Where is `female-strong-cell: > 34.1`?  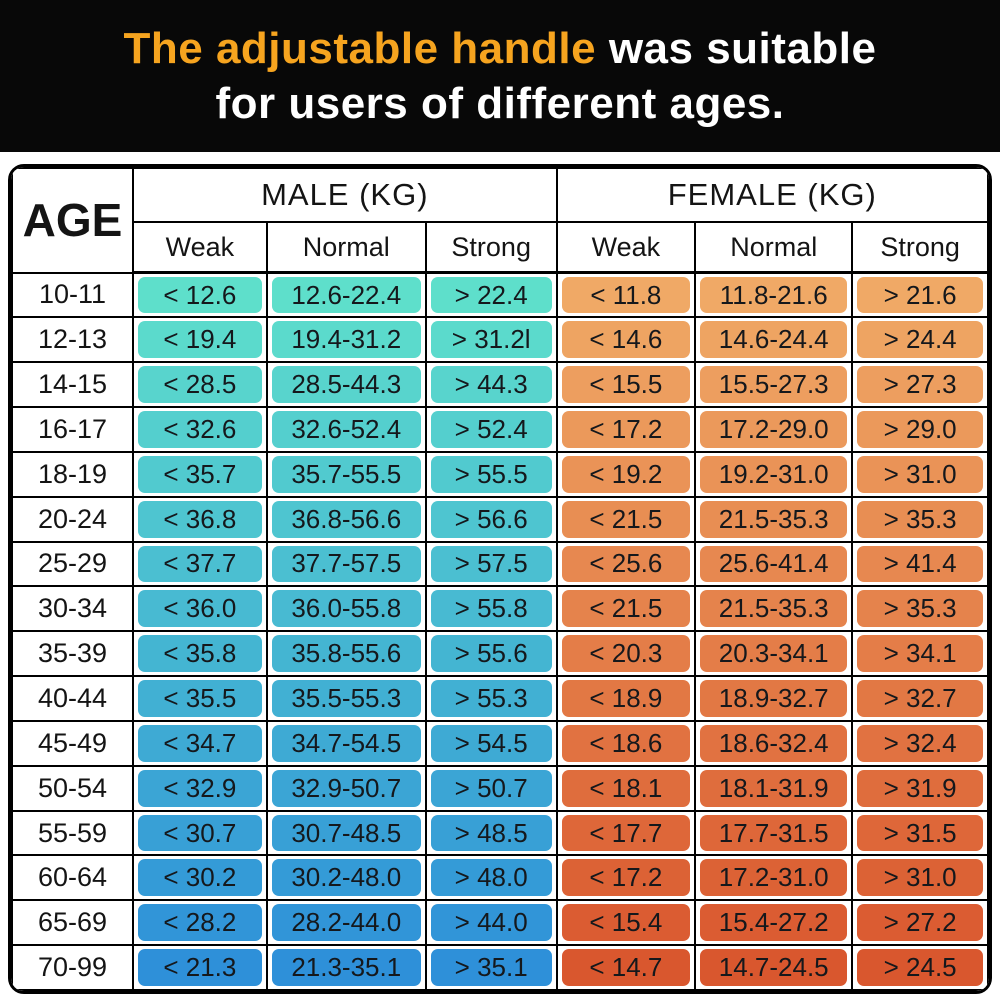 female-strong-cell: > 34.1 is located at coordinates (920, 654).